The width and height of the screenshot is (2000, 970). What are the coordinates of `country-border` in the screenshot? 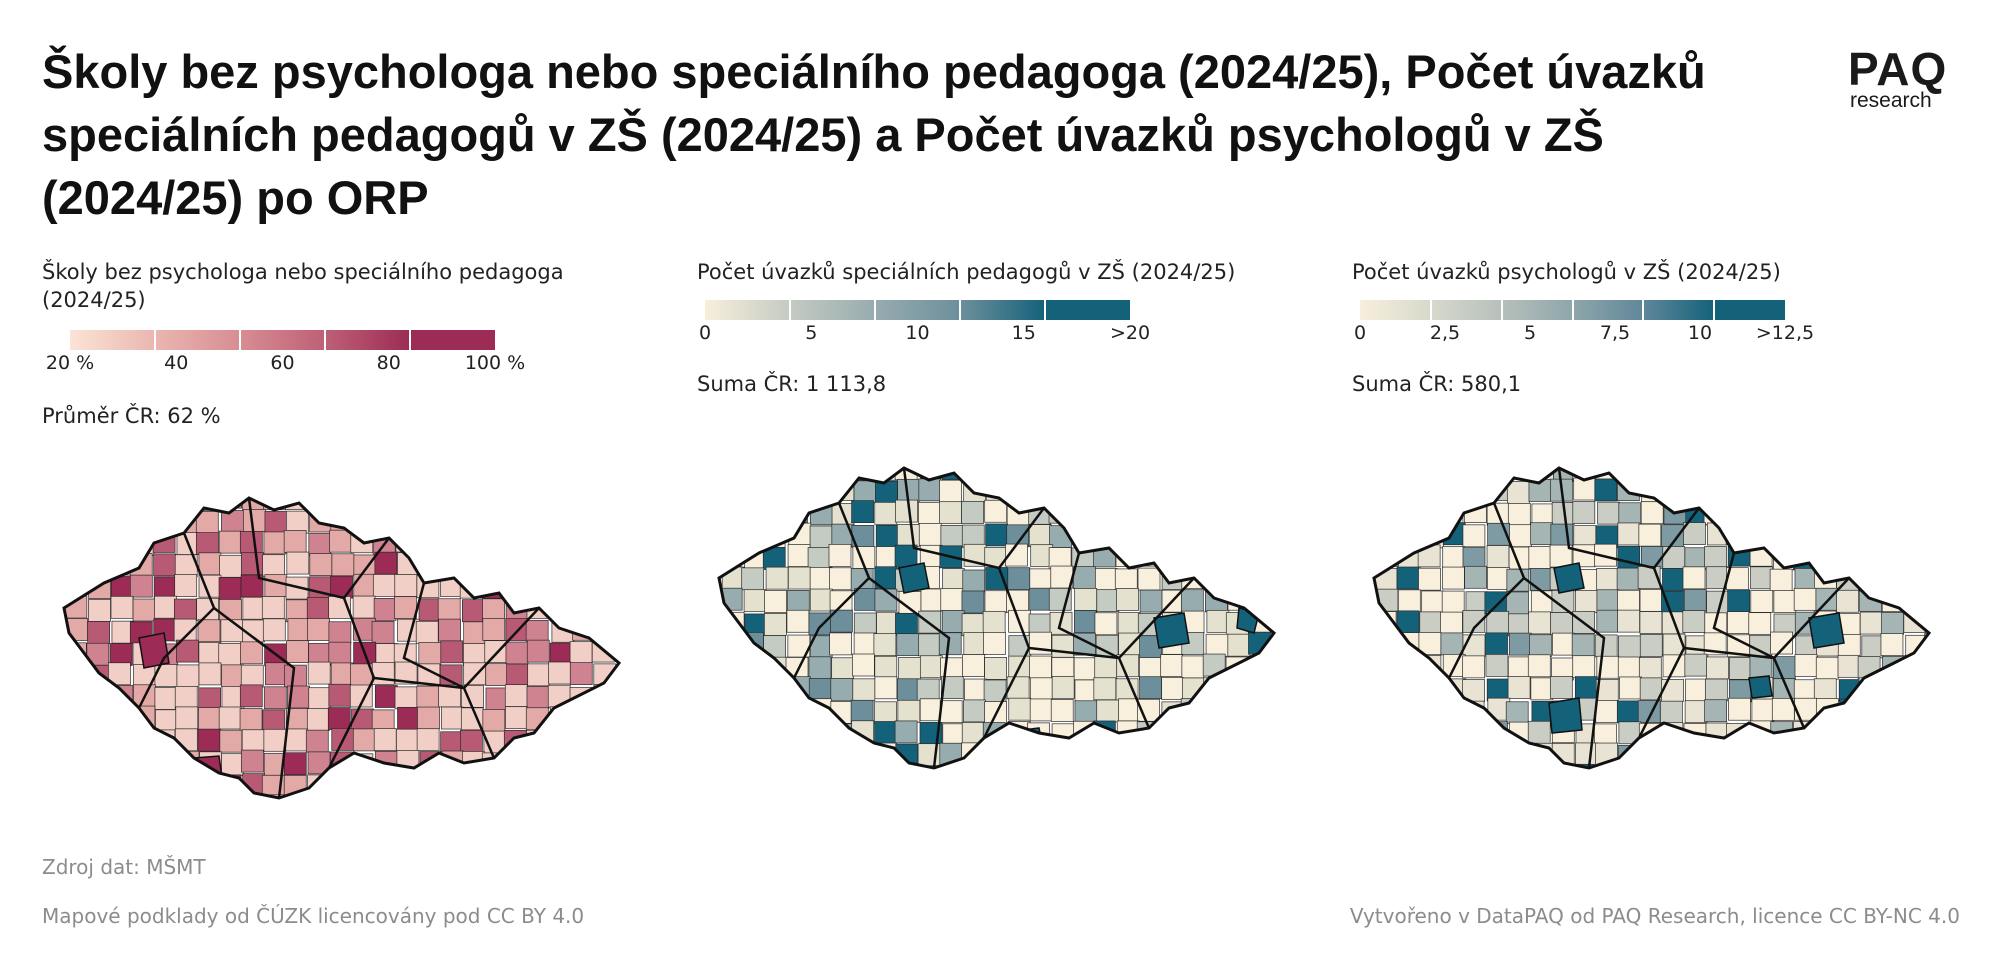 It's located at (997, 618).